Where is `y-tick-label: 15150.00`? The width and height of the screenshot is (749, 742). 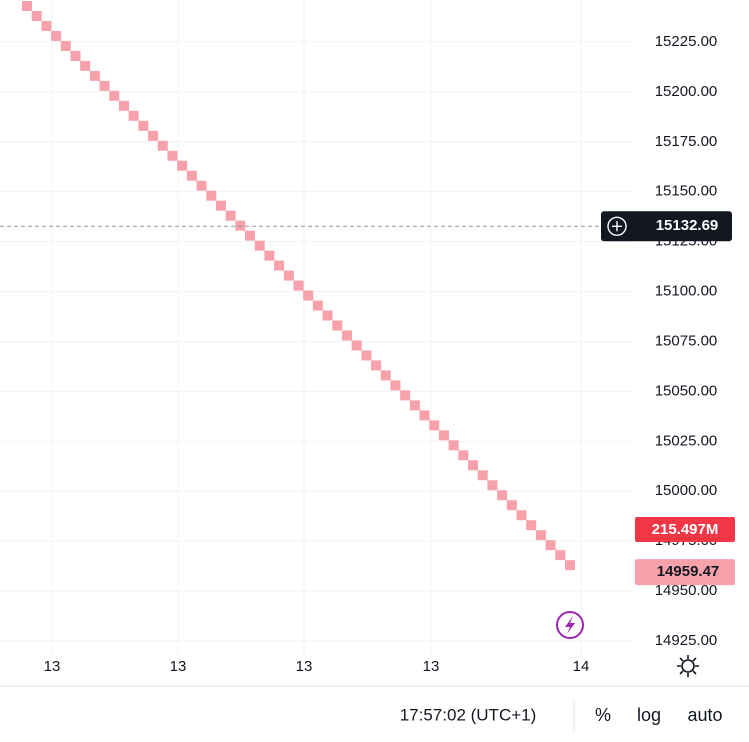
y-tick-label: 15150.00 is located at coordinates (686, 191).